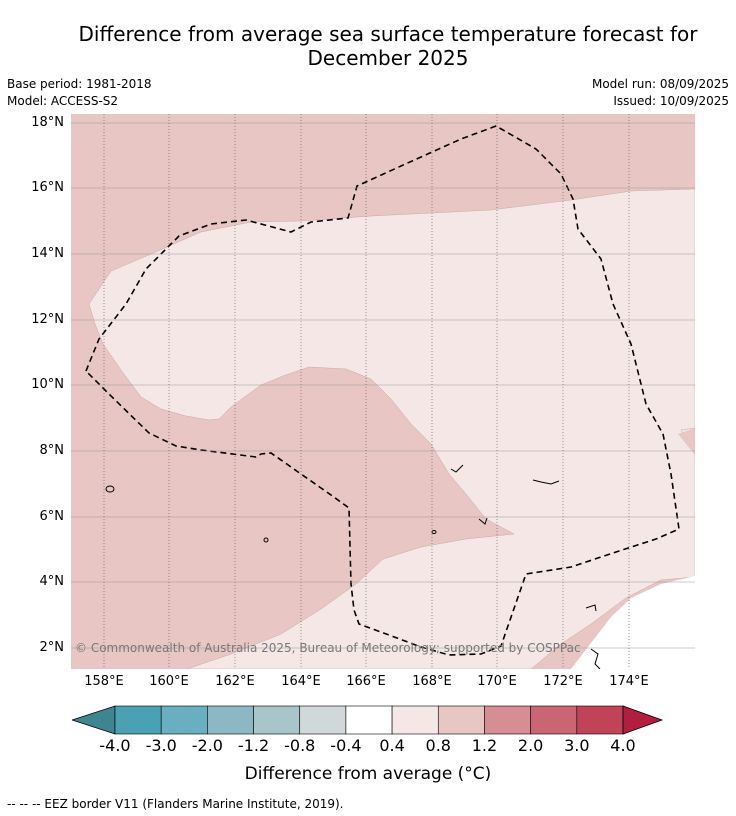 The height and width of the screenshot is (816, 736). What do you see at coordinates (484, 745) in the screenshot?
I see `colorbar-tick-label: 1.2` at bounding box center [484, 745].